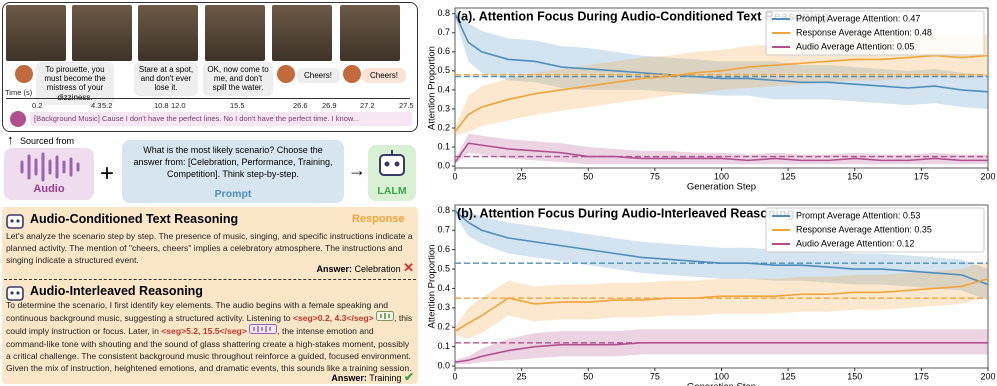 The image size is (997, 386). I want to click on time-tick: 4.3, so click(96, 105).